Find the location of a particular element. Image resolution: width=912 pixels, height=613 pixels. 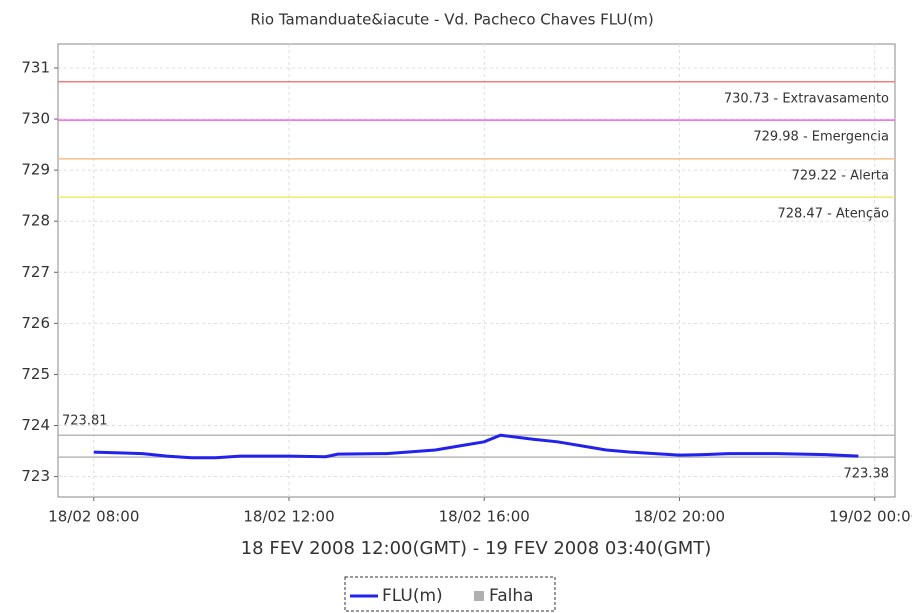

y-tick-label: 723 is located at coordinates (35, 476).